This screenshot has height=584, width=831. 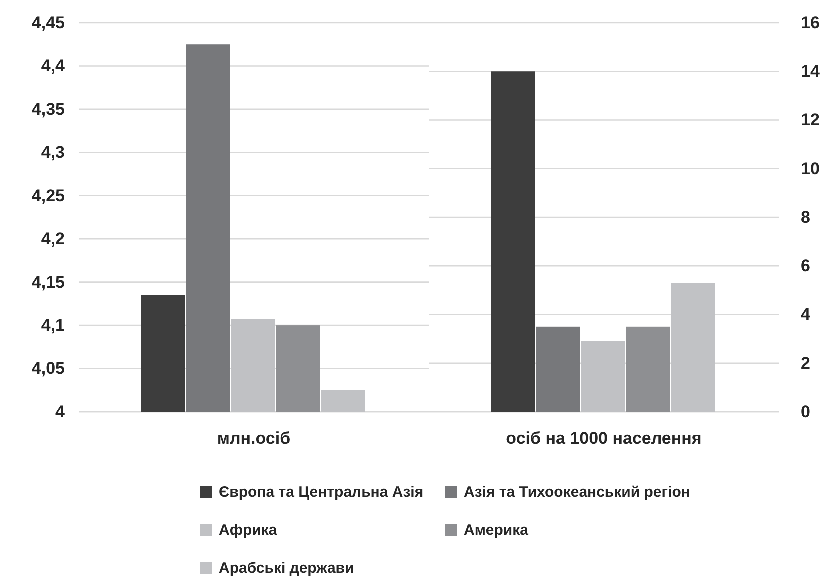 I want to click on y-tick-label: 14, so click(x=810, y=72).